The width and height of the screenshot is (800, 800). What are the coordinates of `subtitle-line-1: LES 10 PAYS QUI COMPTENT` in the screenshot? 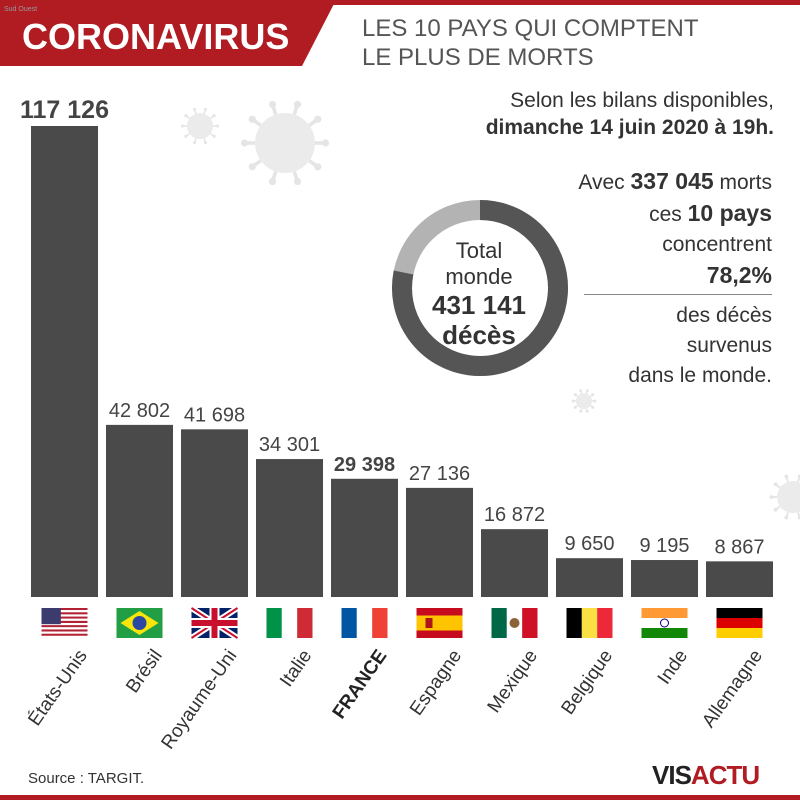 It's located at (530, 28).